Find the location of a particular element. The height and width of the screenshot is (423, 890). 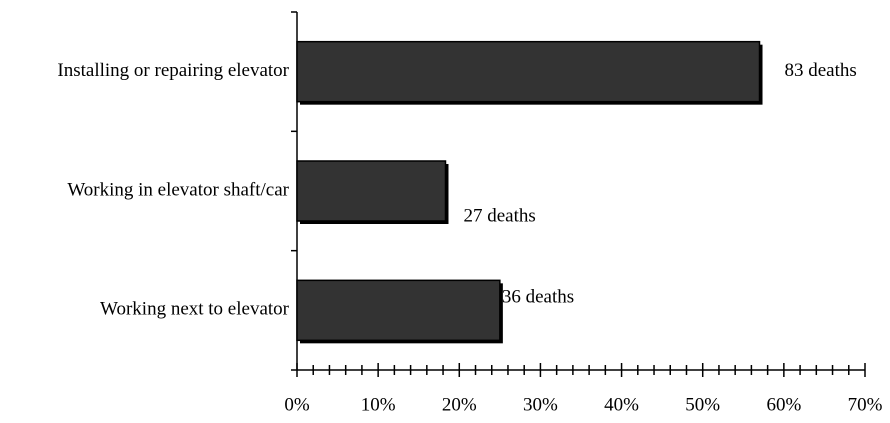

annotation: 36 deaths is located at coordinates (538, 297).